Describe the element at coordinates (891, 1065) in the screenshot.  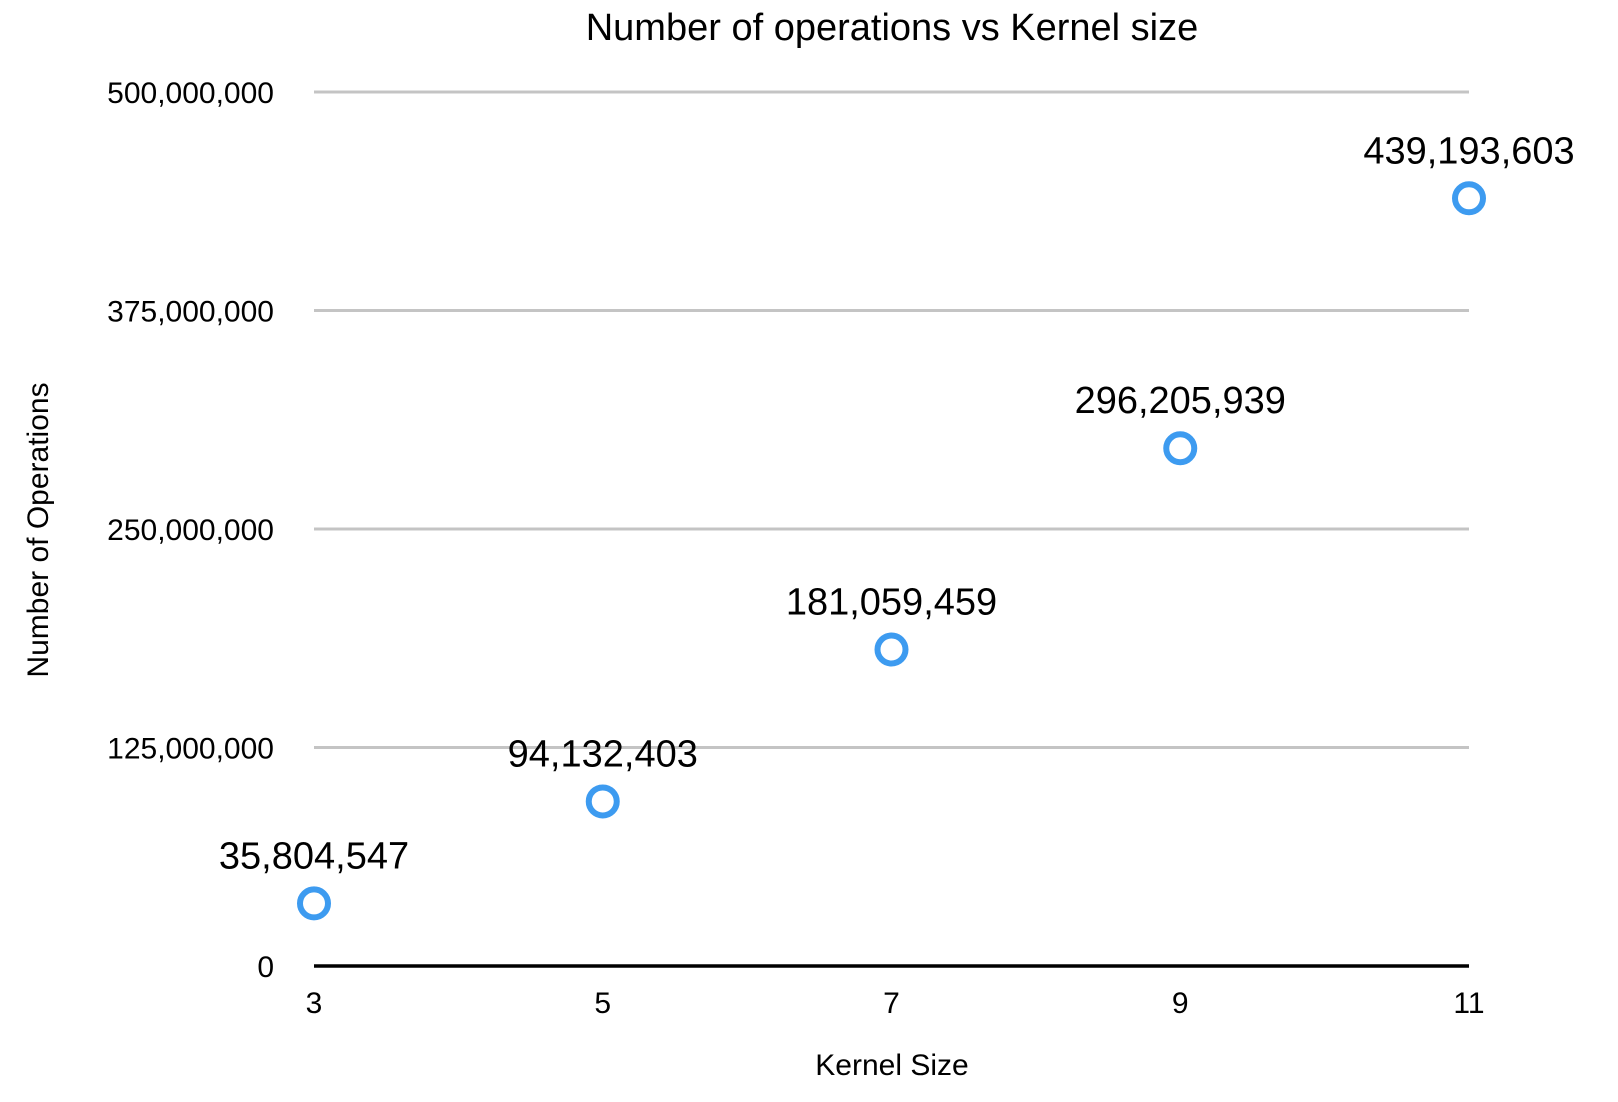
I see `x-axis-label: Kernel Size` at that location.